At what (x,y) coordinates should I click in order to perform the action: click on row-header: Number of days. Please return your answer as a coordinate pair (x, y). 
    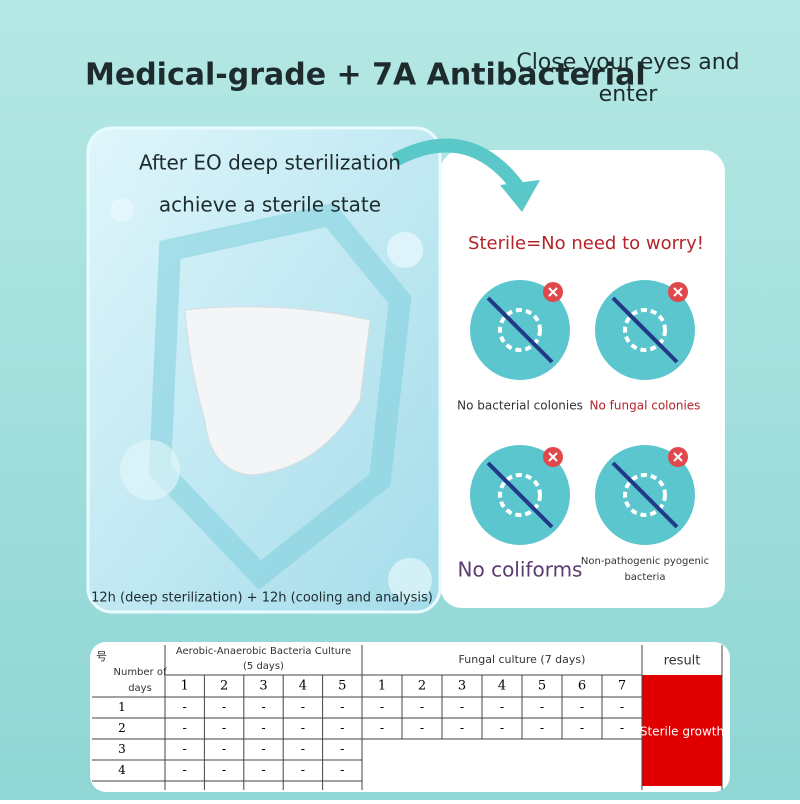
    Looking at the image, I should click on (140, 680).